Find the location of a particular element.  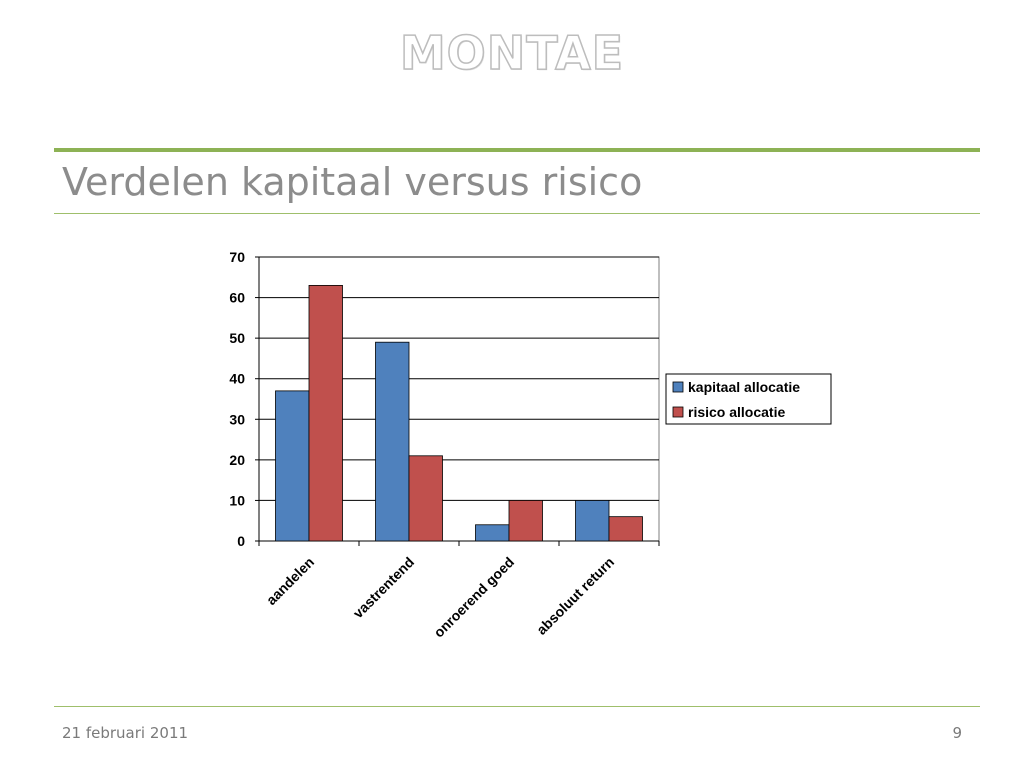

footer-date: 21 februari 2011 is located at coordinates (125, 733).